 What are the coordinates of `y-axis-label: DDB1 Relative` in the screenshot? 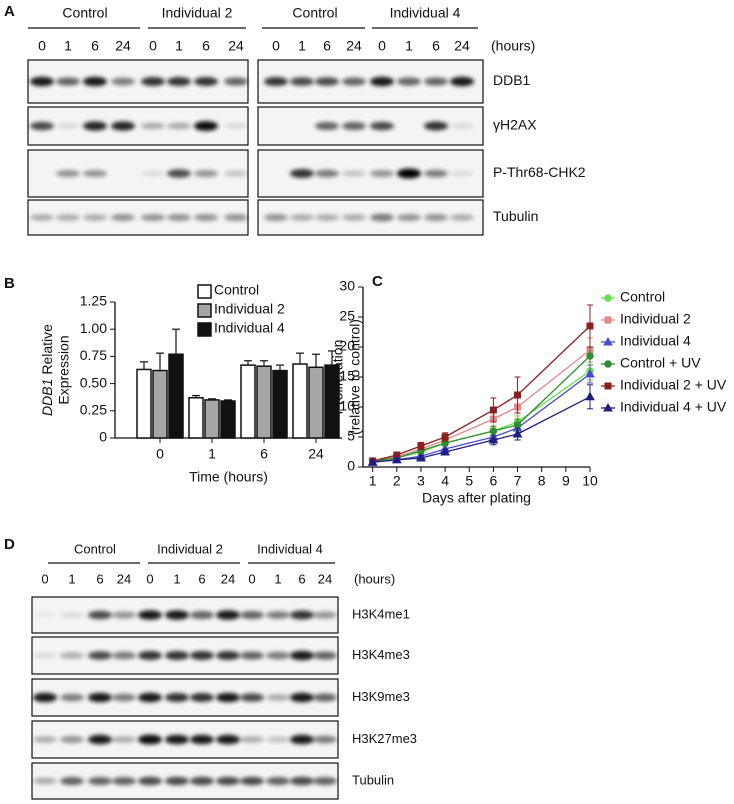 It's located at (47, 370).